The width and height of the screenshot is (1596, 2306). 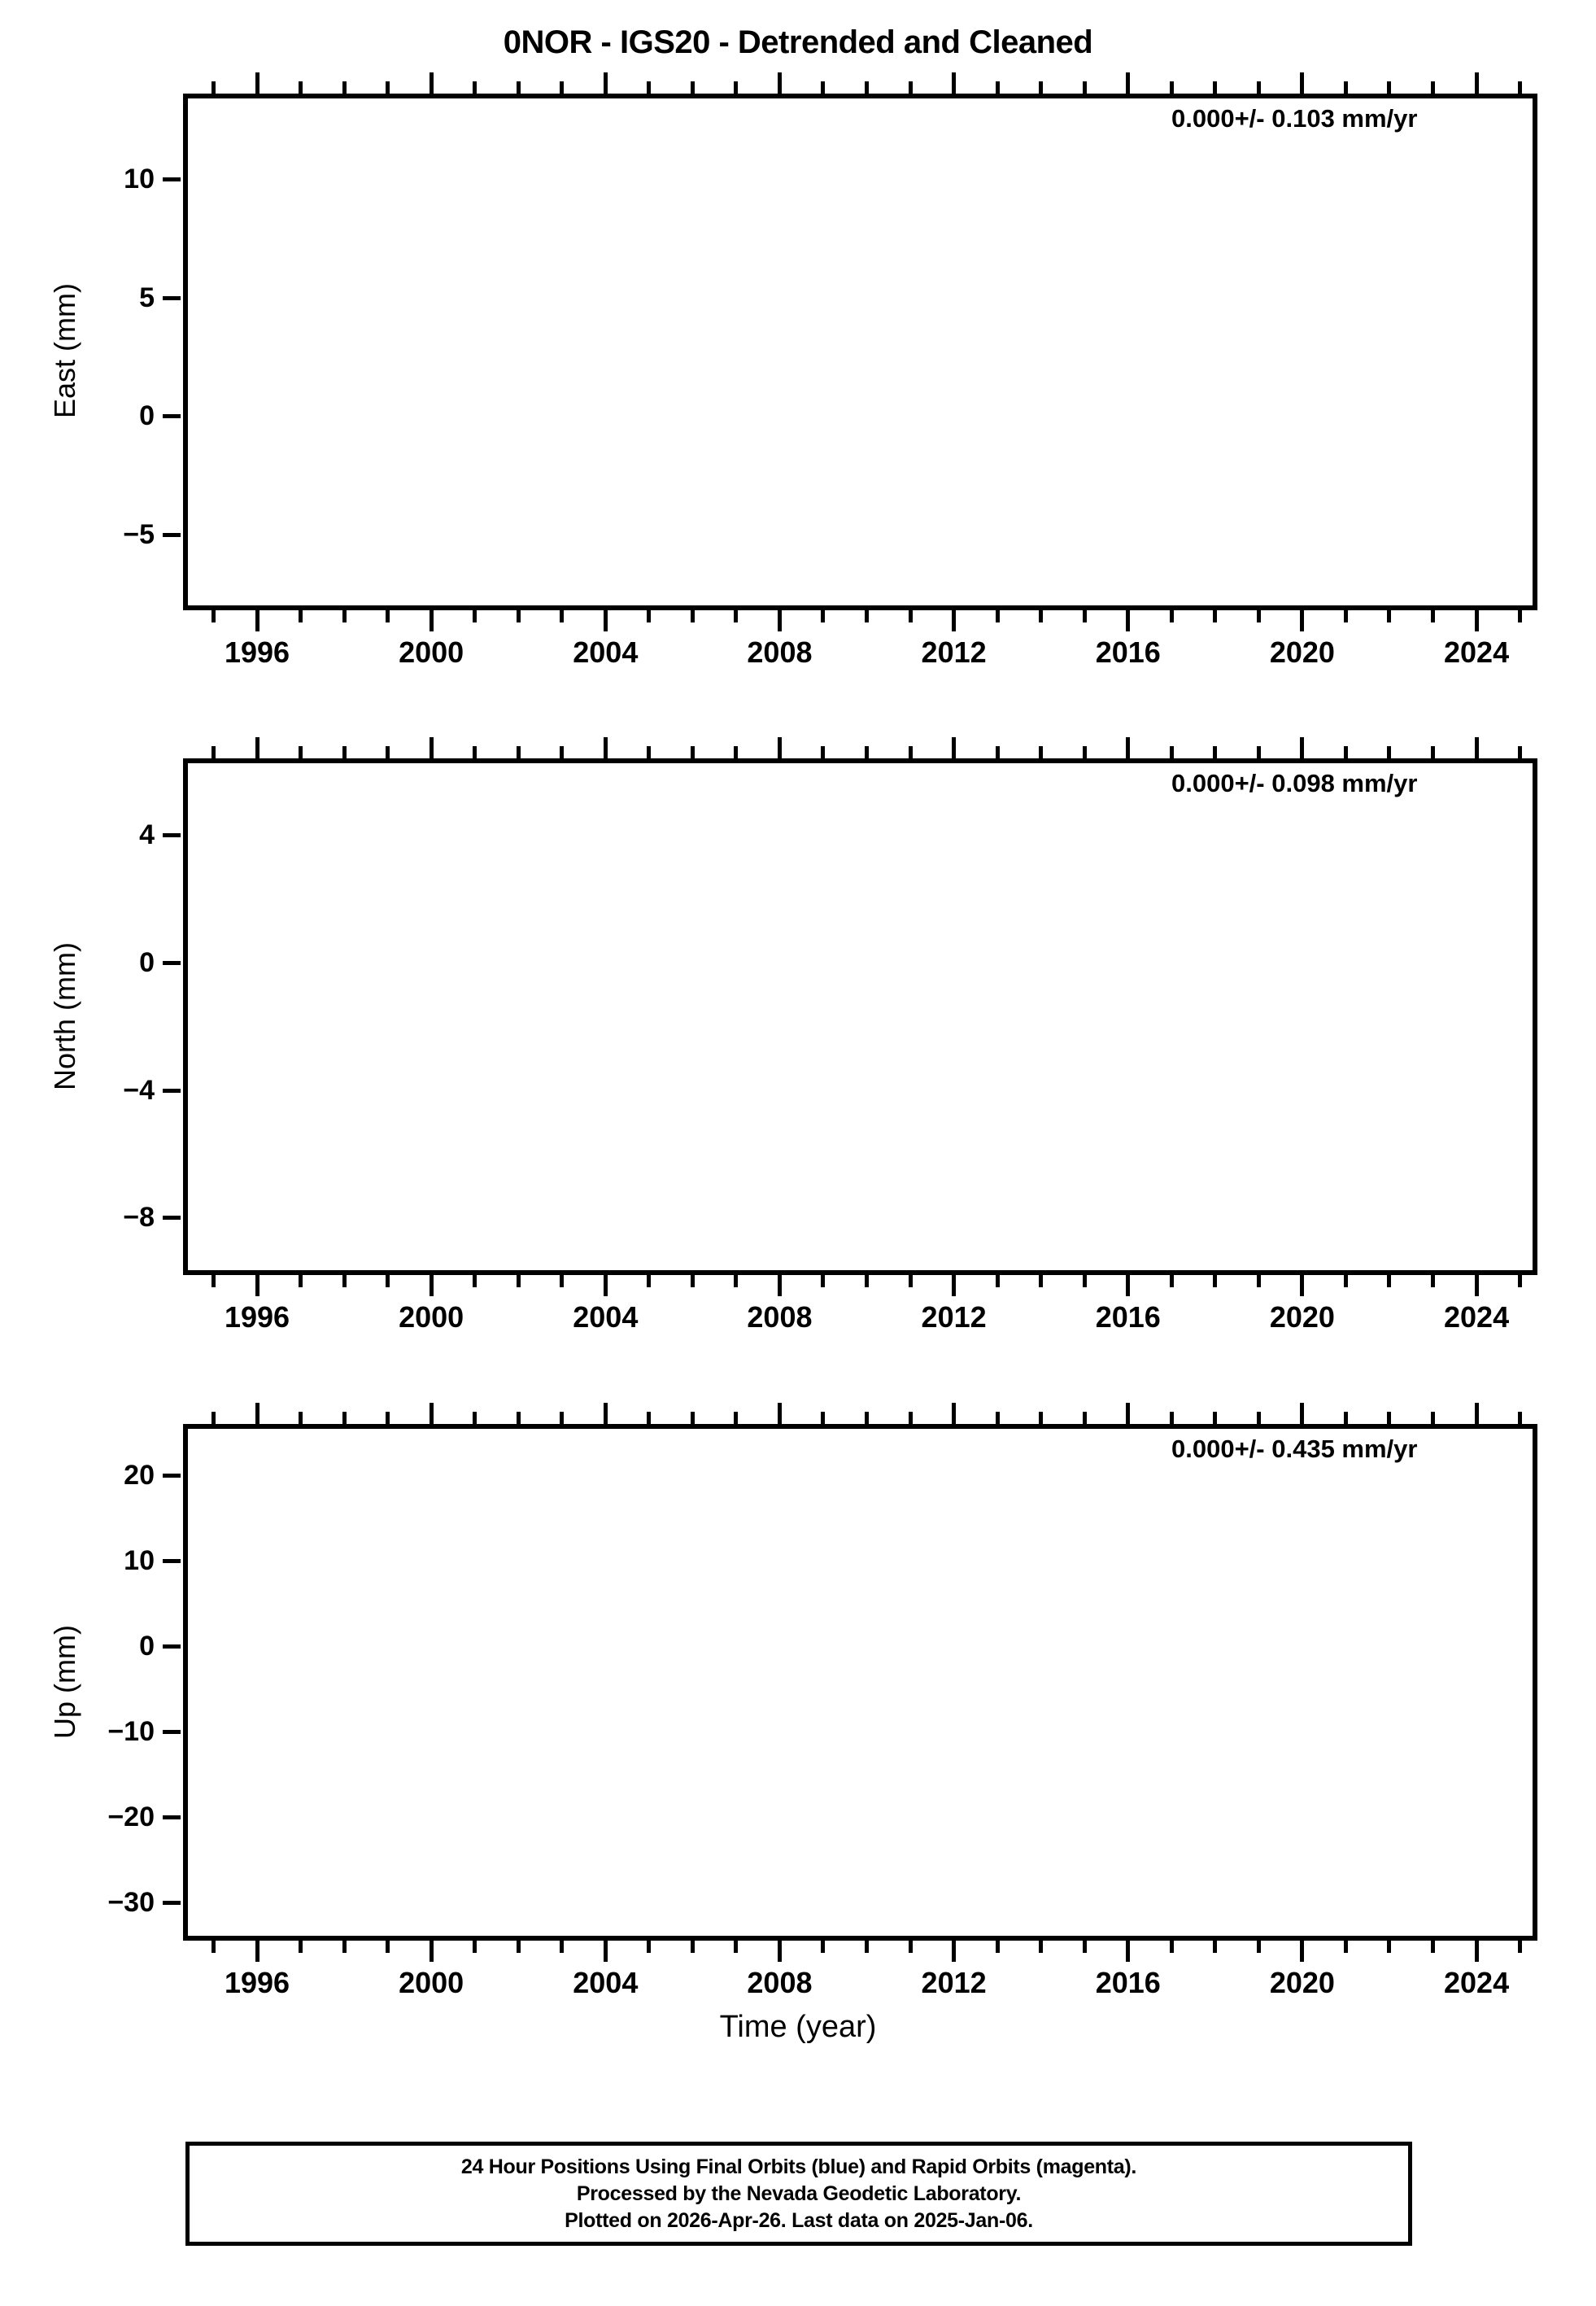 What do you see at coordinates (1302, 1983) in the screenshot?
I see `up-xtick-label: 2020` at bounding box center [1302, 1983].